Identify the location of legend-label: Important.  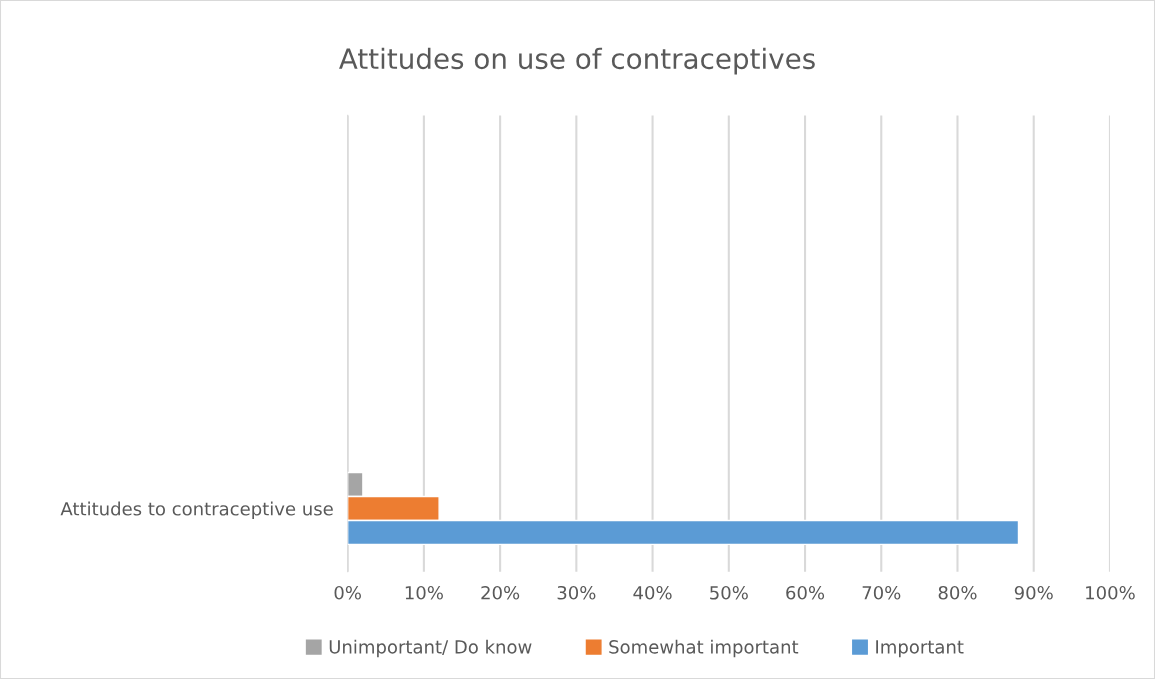
(920, 649).